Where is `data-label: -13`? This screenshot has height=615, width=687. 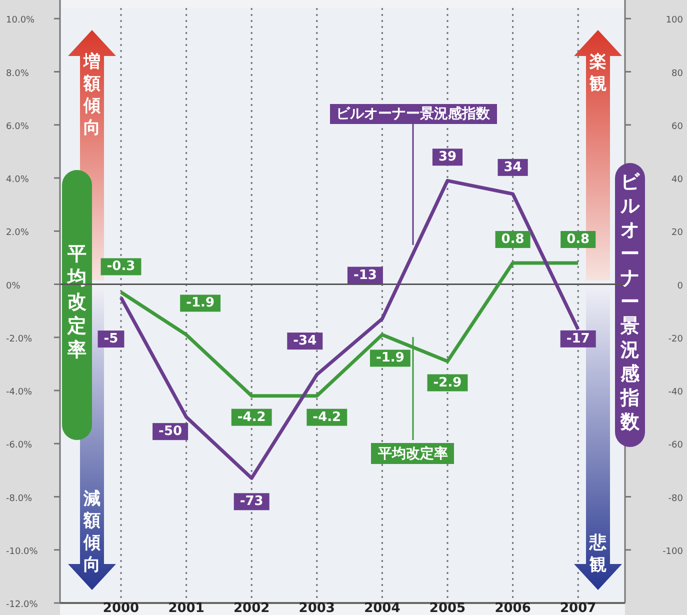
data-label: -13 is located at coordinates (365, 275).